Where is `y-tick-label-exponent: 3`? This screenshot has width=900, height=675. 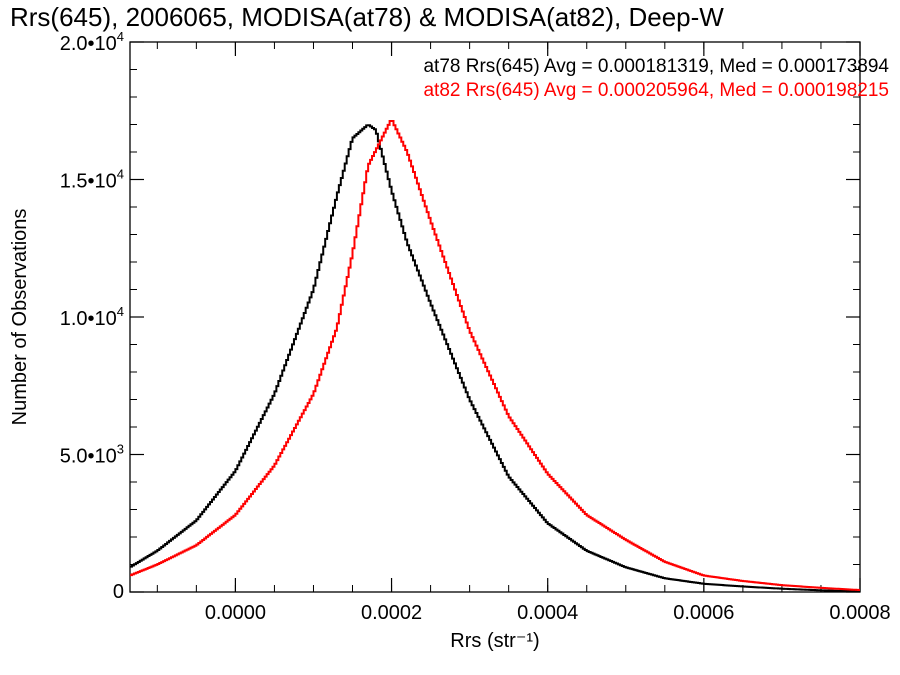 y-tick-label-exponent: 3 is located at coordinates (120, 449).